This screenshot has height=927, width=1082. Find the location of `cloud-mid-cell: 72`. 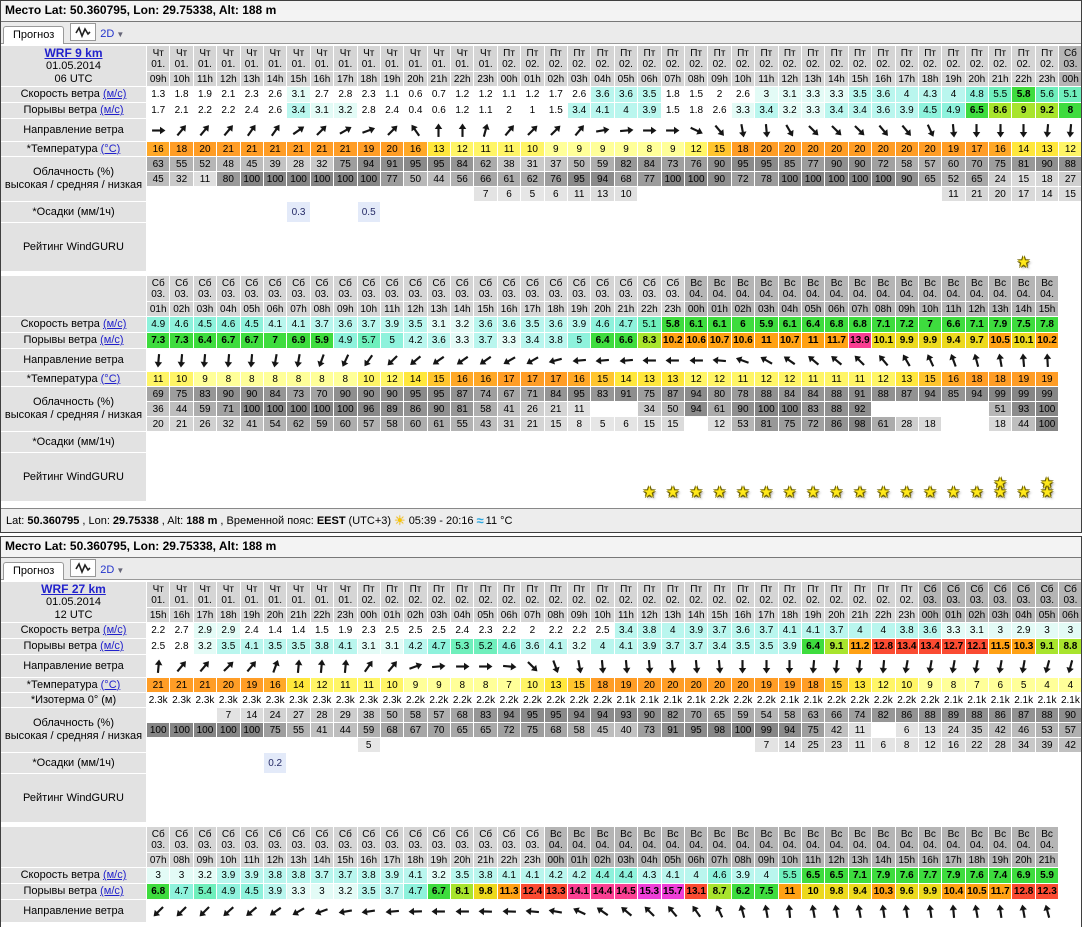

cloud-mid-cell: 72 is located at coordinates (743, 179).